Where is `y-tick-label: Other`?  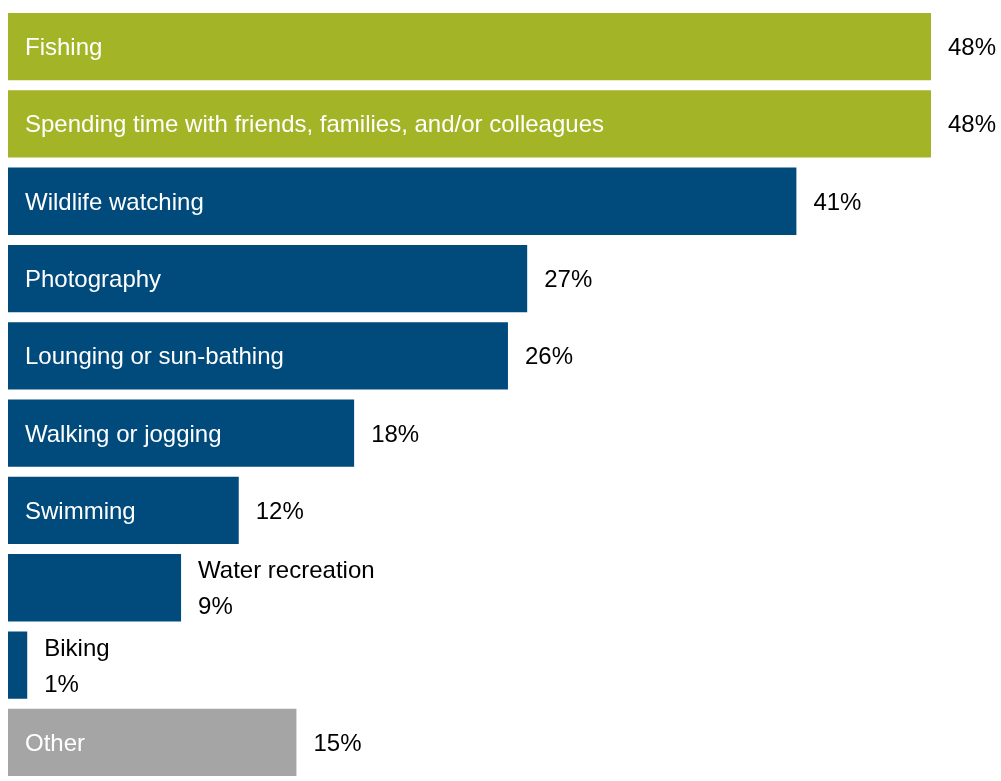
y-tick-label: Other is located at coordinates (55, 742).